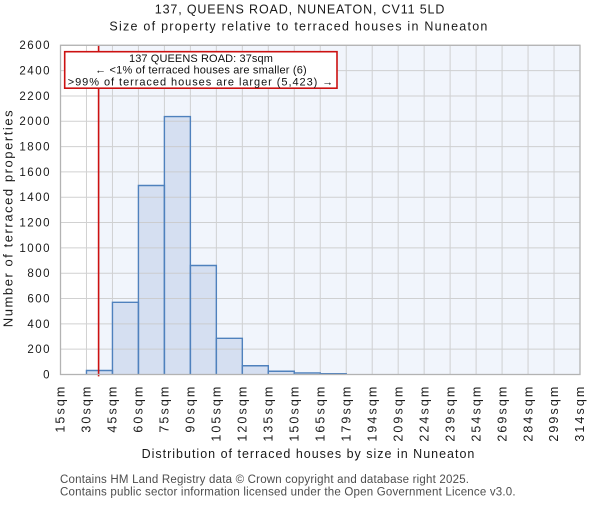 The width and height of the screenshot is (600, 505). Describe the element at coordinates (294, 413) in the screenshot. I see `svg-text: 150sqm` at that location.